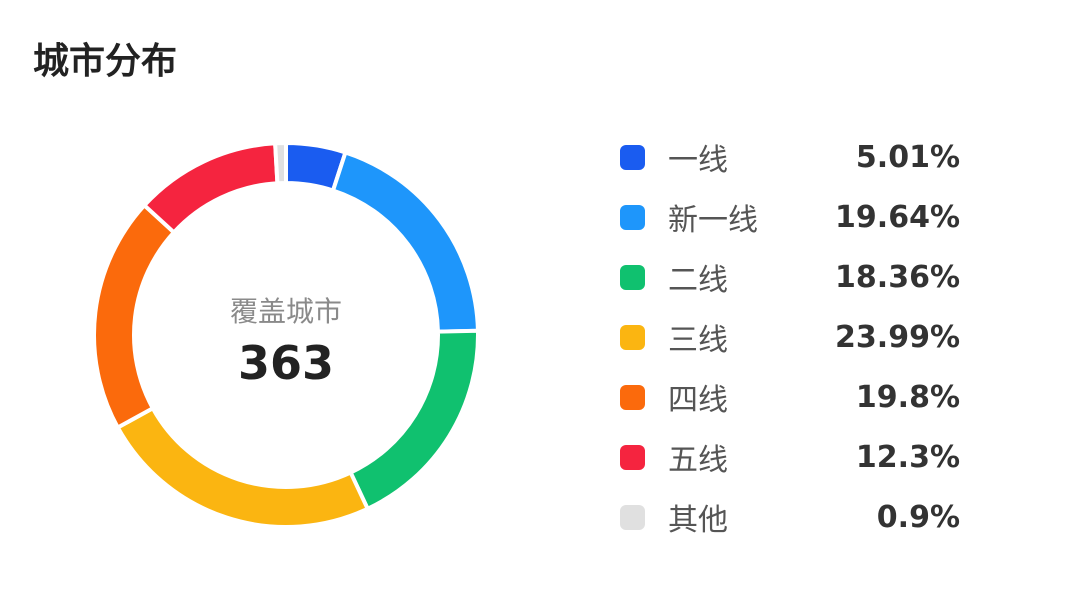 This screenshot has height=600, width=1080. What do you see at coordinates (698, 160) in the screenshot?
I see `legend-label: 一线` at bounding box center [698, 160].